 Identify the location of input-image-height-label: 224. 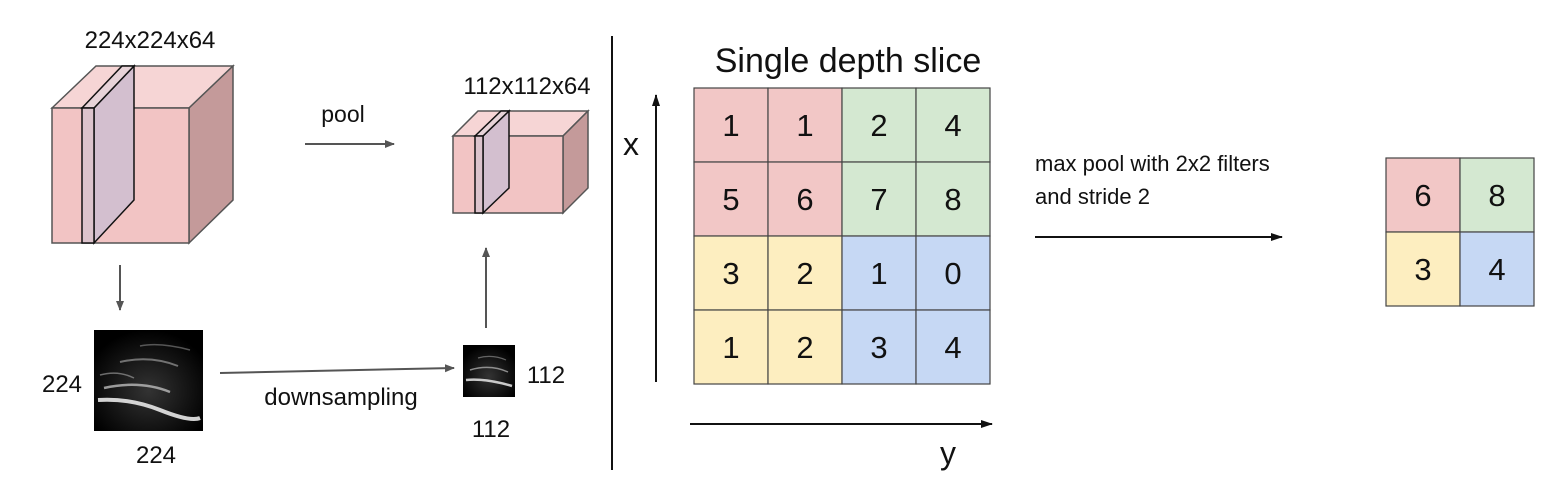
(62, 384).